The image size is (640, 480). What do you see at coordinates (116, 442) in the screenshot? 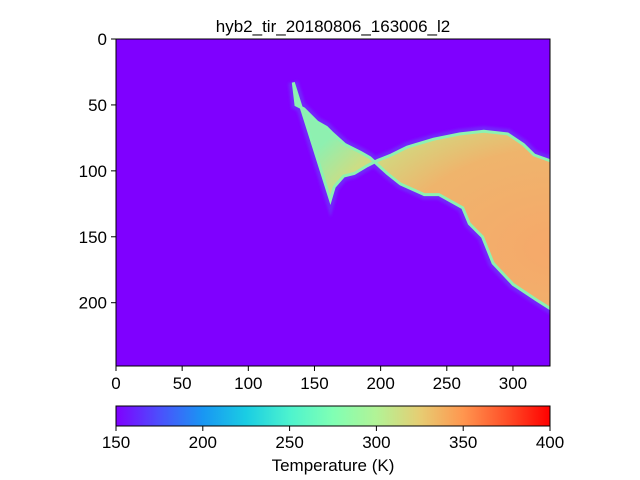
I see `colorbar-tick-label: 150` at bounding box center [116, 442].